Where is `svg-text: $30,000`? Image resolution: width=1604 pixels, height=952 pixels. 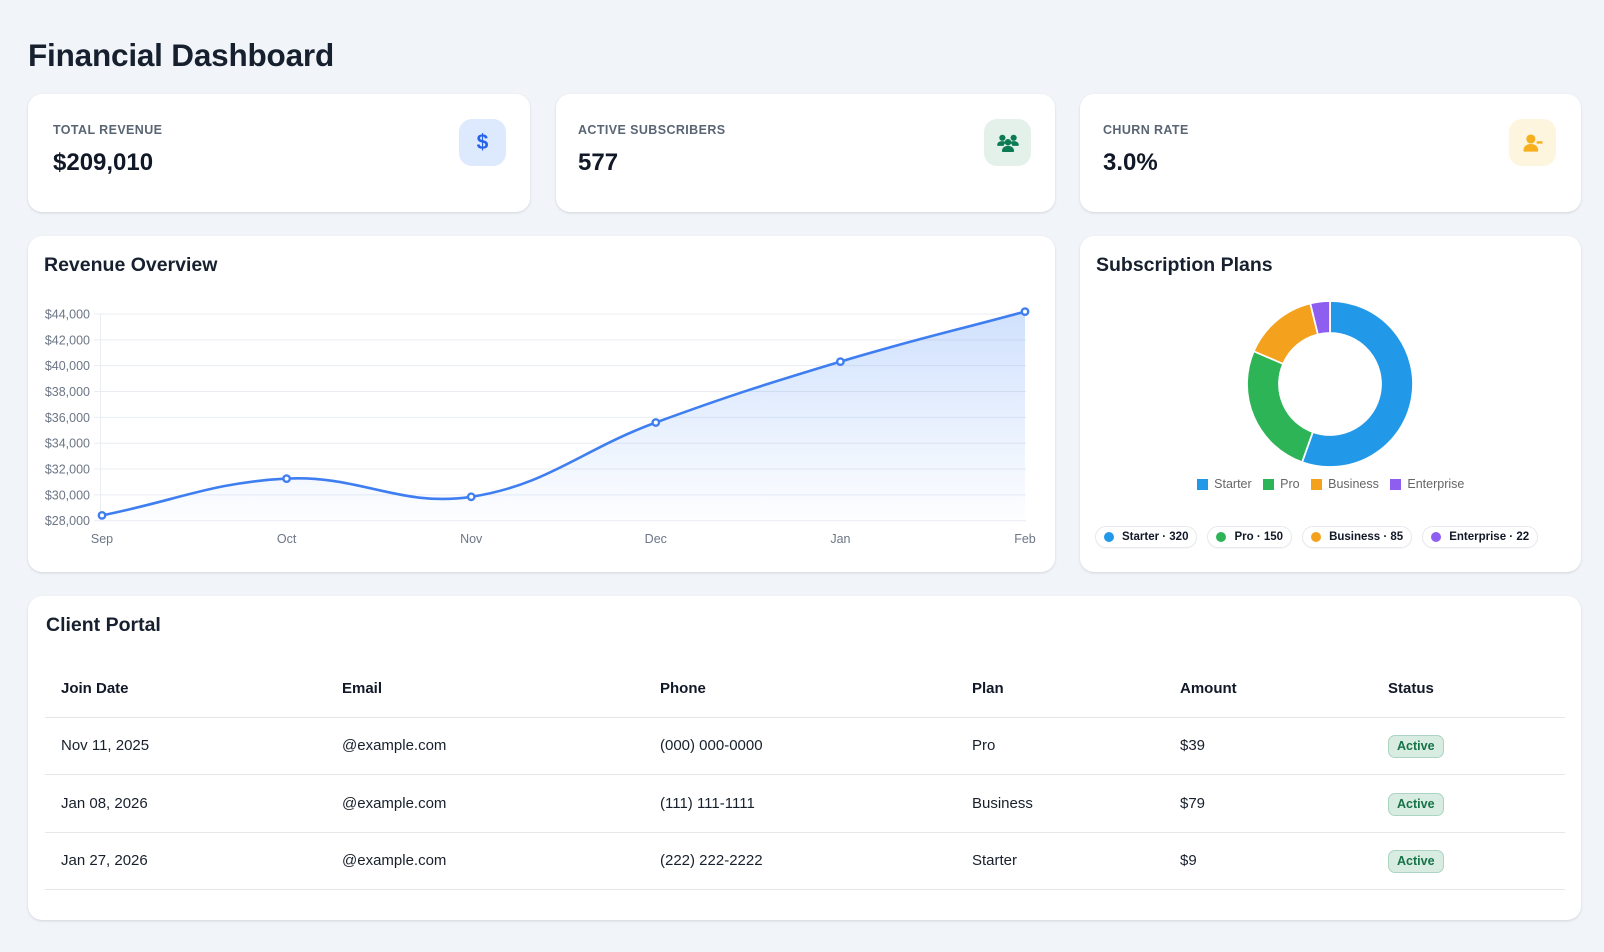
svg-text: $30,000 is located at coordinates (67, 495).